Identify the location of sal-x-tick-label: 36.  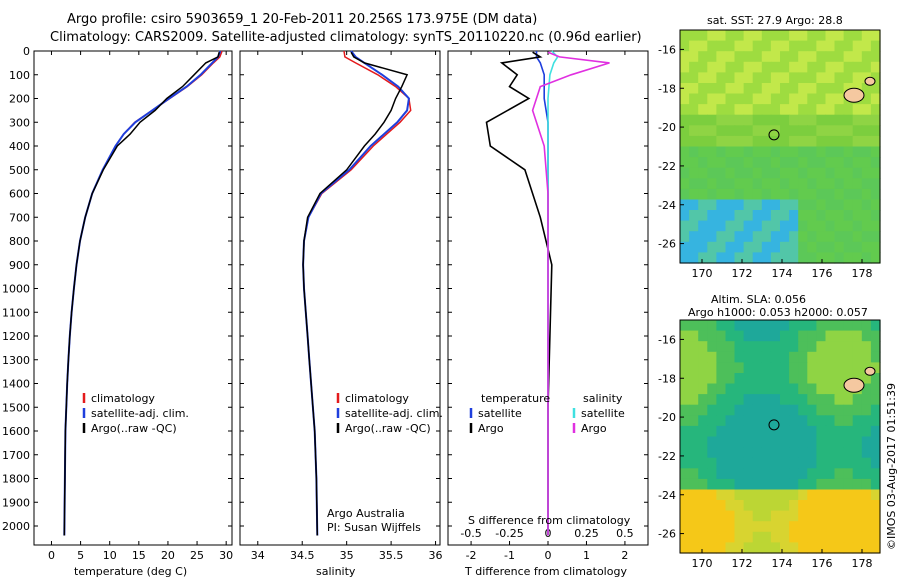
(436, 555).